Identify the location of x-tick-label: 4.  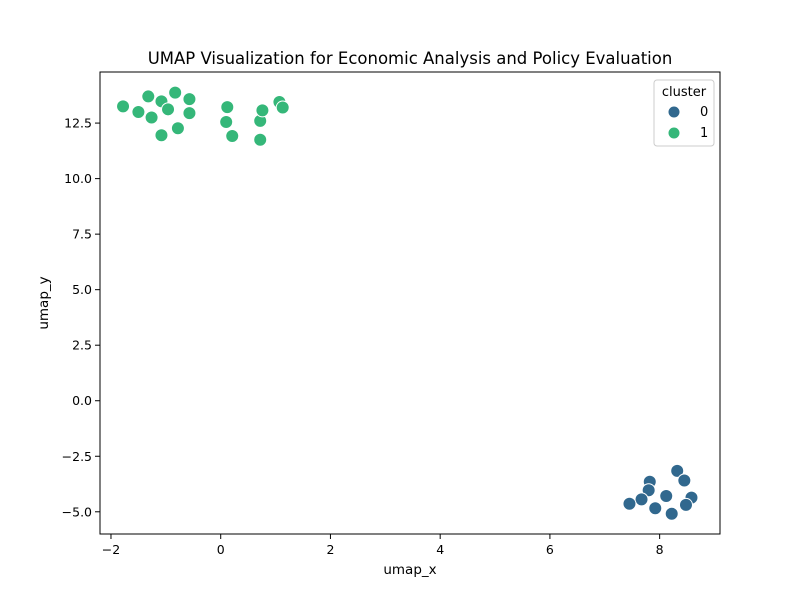
(440, 549).